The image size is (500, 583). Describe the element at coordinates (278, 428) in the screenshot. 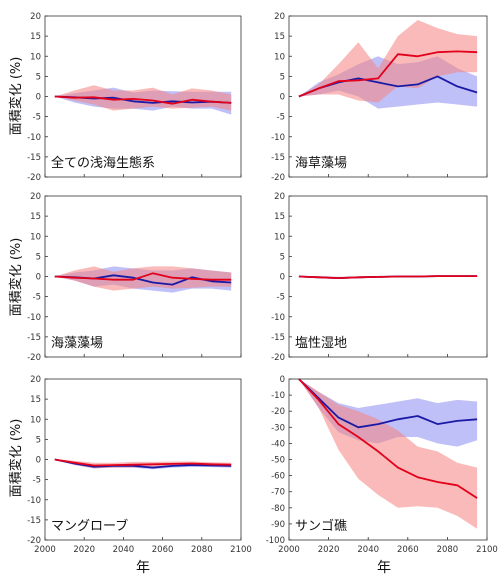

I see `y-tick-label: -30` at that location.